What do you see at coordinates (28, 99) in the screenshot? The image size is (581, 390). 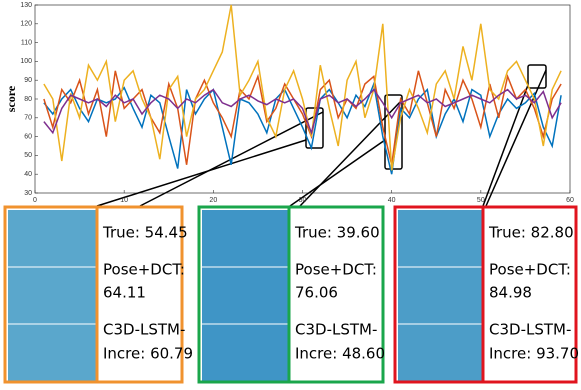 I see `y-tick-label: 80` at bounding box center [28, 99].